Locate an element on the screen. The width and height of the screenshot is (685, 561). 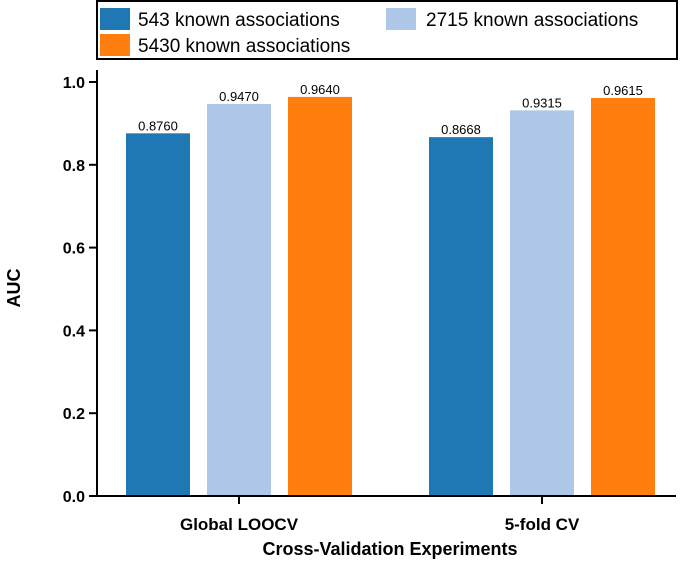
legend-label-2715: 2715 known associations is located at coordinates (532, 20).